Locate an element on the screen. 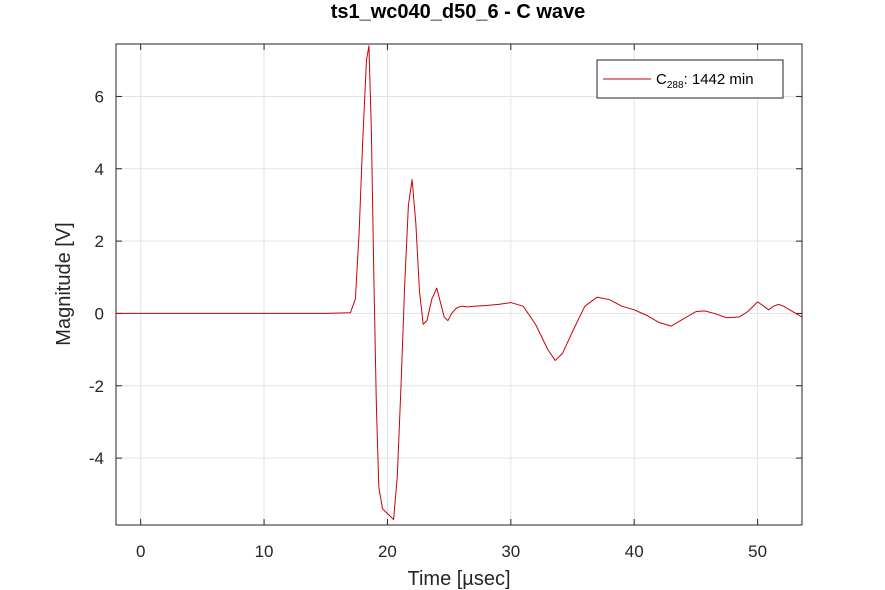 This screenshot has height=590, width=885. legend: C288: 1442 min is located at coordinates (690, 79).